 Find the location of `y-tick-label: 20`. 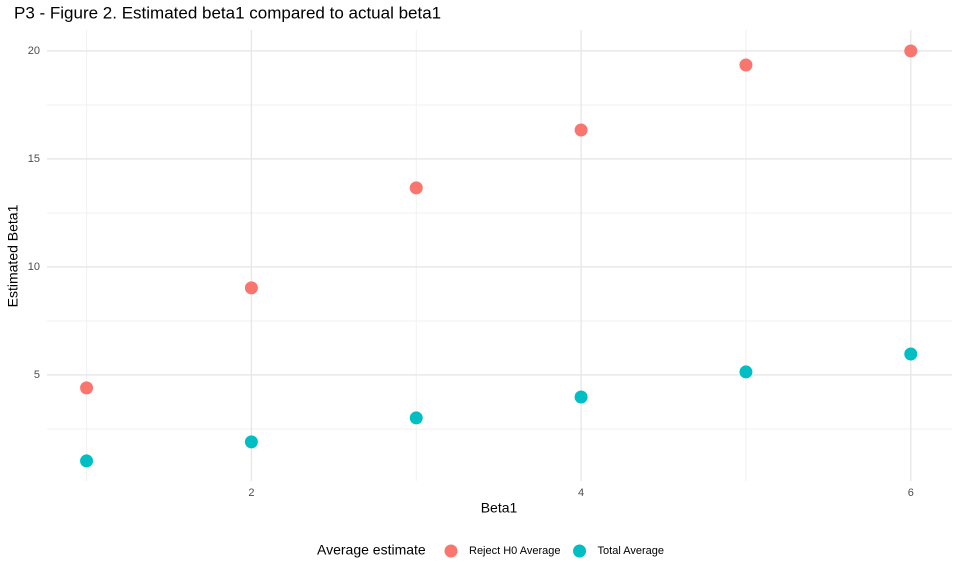

y-tick-label: 20 is located at coordinates (34, 51).